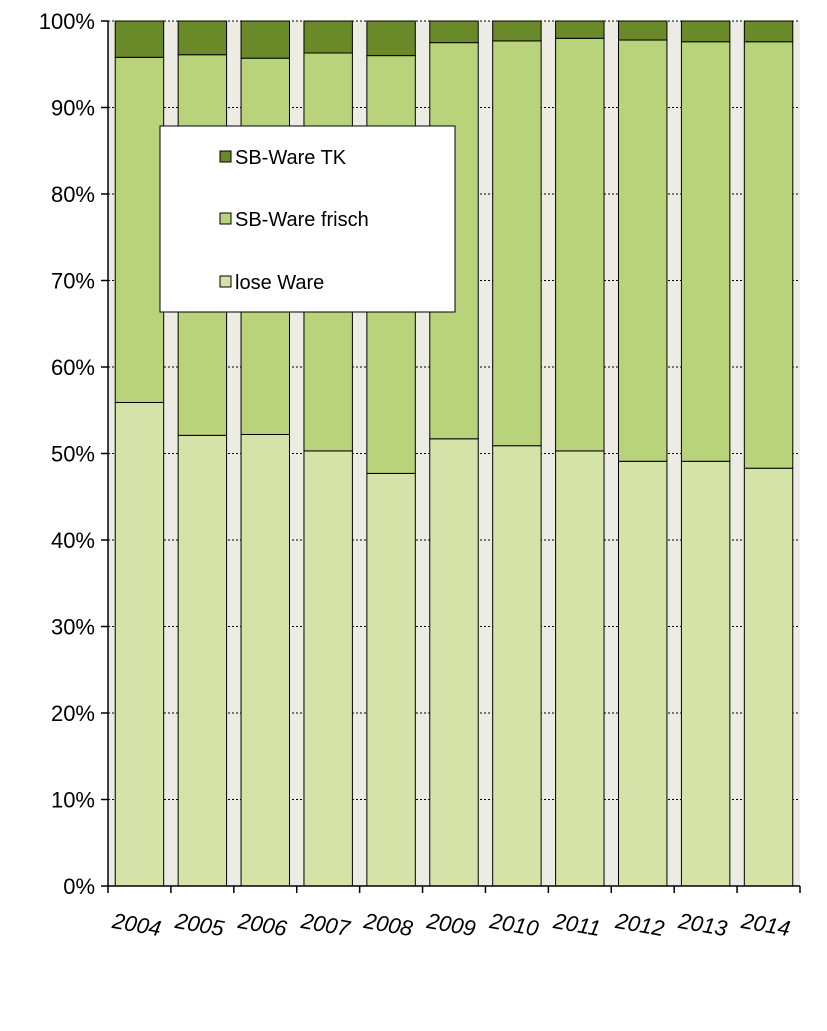 This screenshot has height=1031, width=827. Describe the element at coordinates (73, 281) in the screenshot. I see `y-tick-label: 70%` at that location.